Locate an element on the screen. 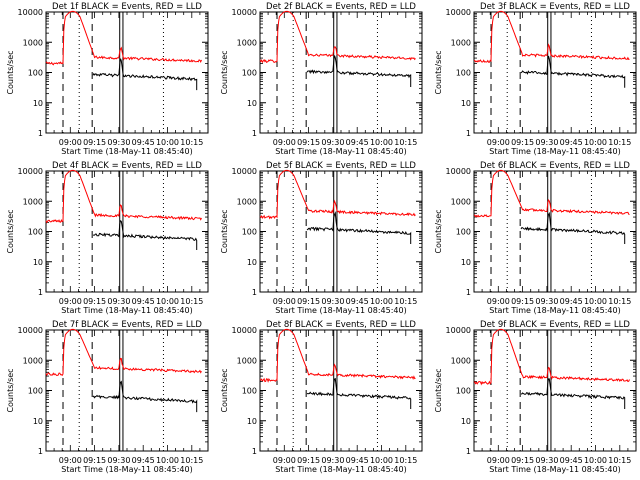  panel-title: Det 7f BLACK = Events, RED = LLD is located at coordinates (127, 325).